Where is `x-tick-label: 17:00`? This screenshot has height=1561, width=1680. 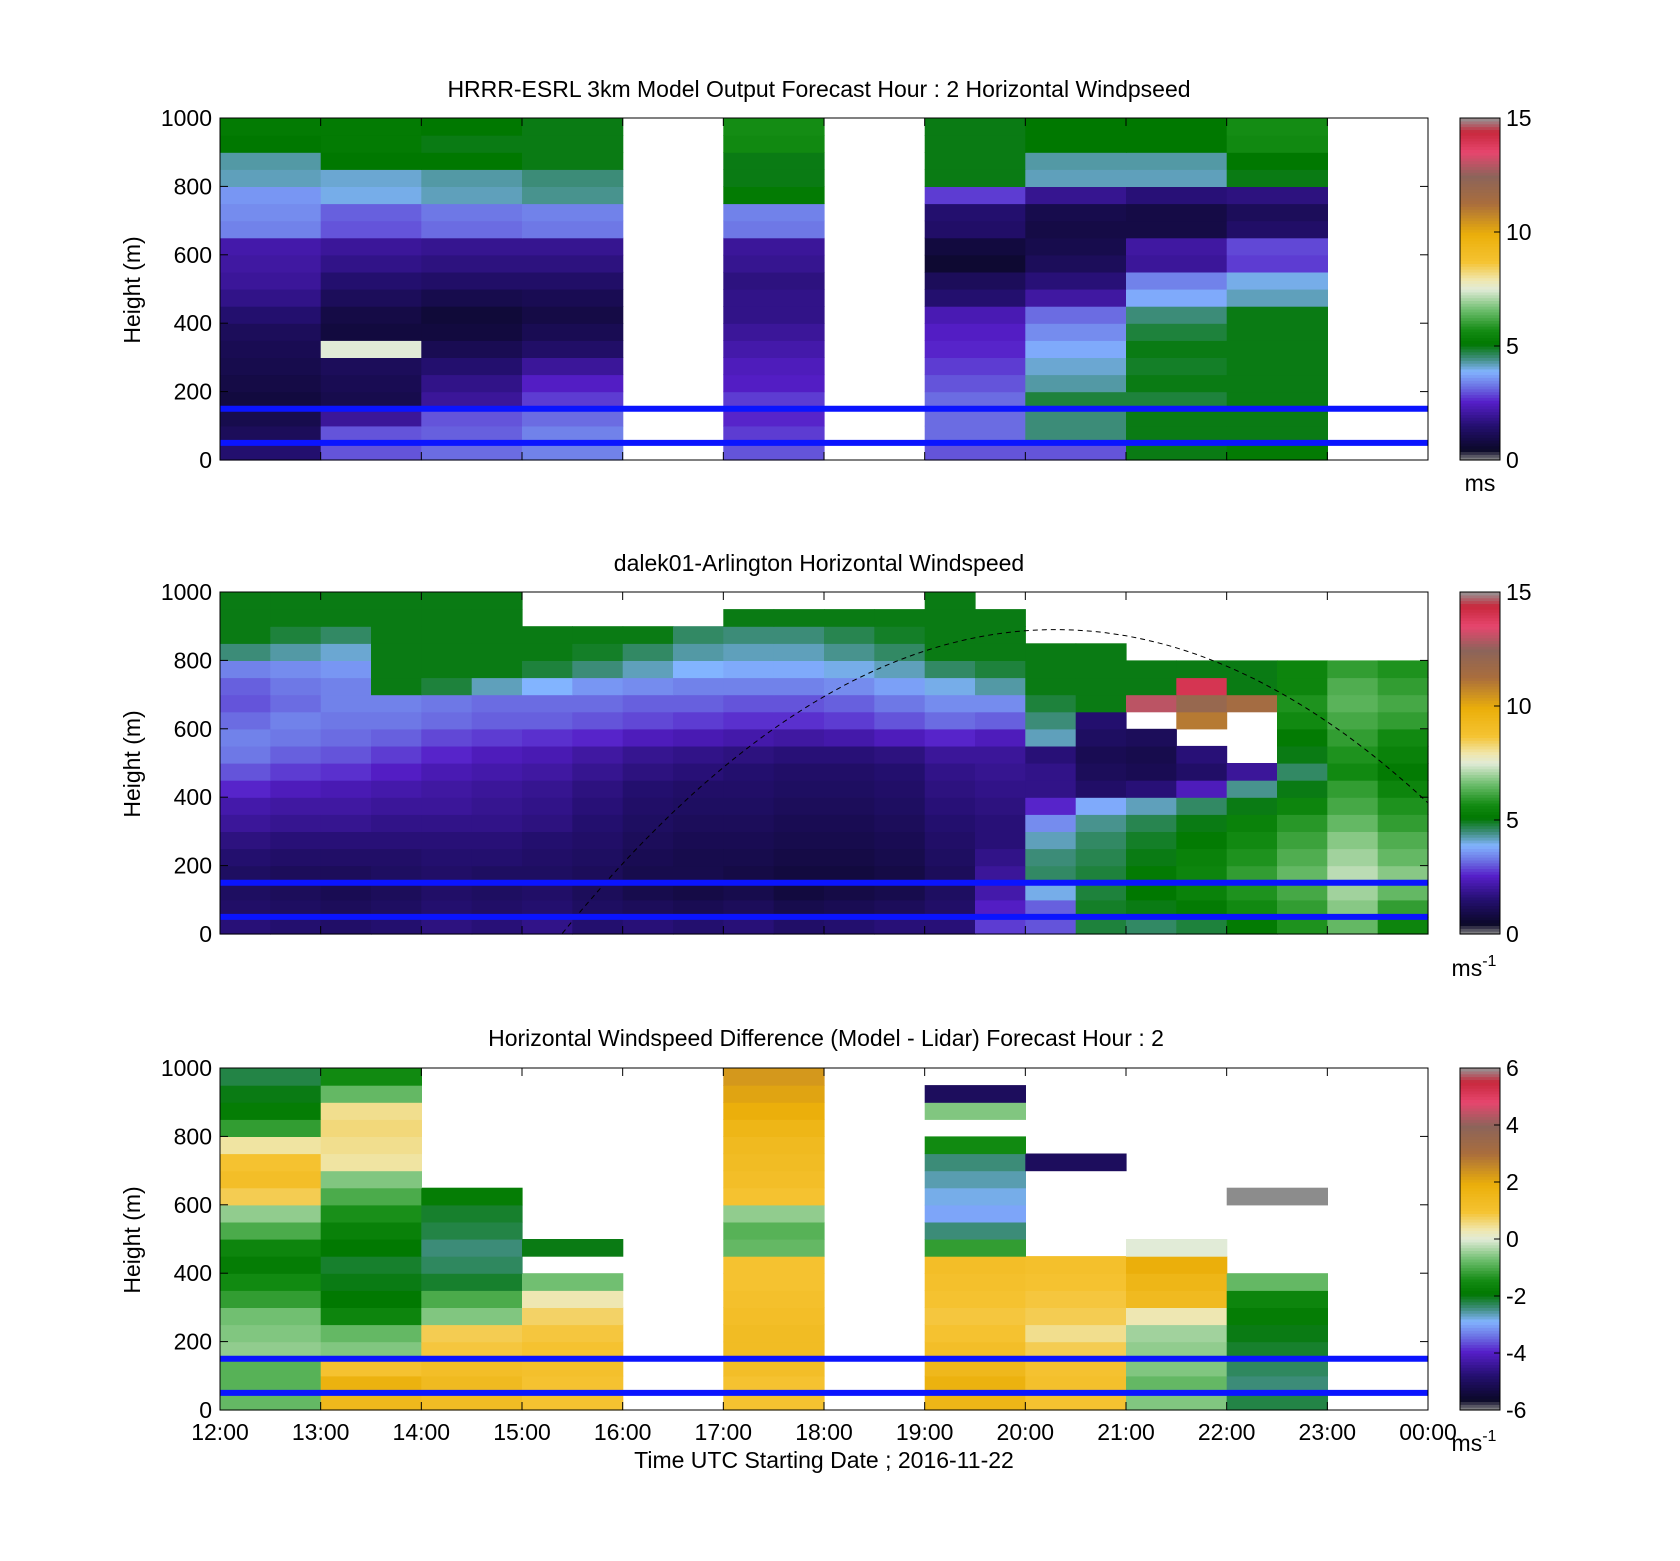 x-tick-label: 17:00 is located at coordinates (724, 1432).